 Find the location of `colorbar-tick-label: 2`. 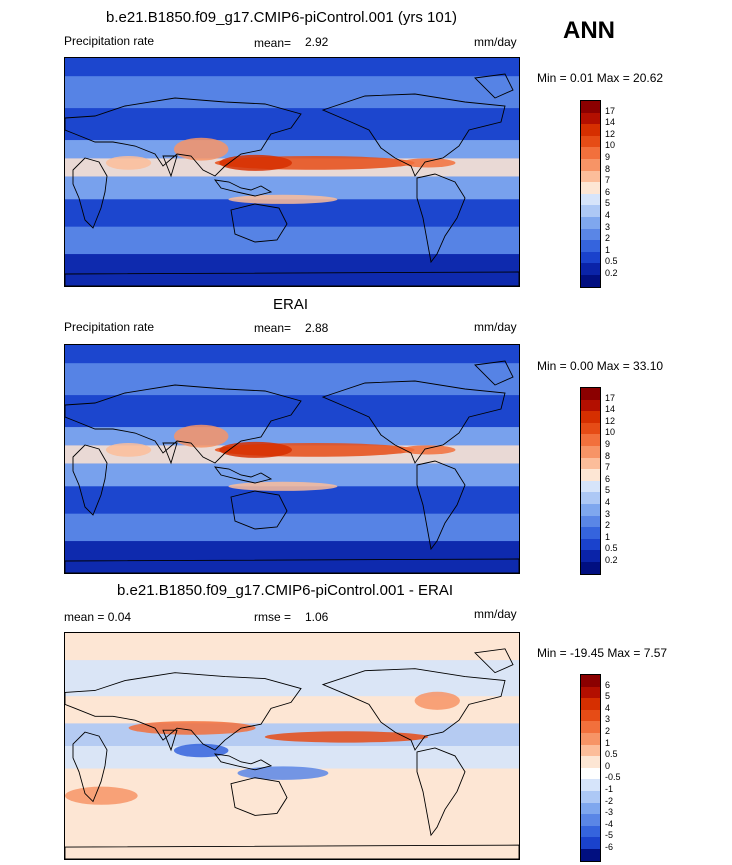

colorbar-tick-label: 2 is located at coordinates (608, 731).